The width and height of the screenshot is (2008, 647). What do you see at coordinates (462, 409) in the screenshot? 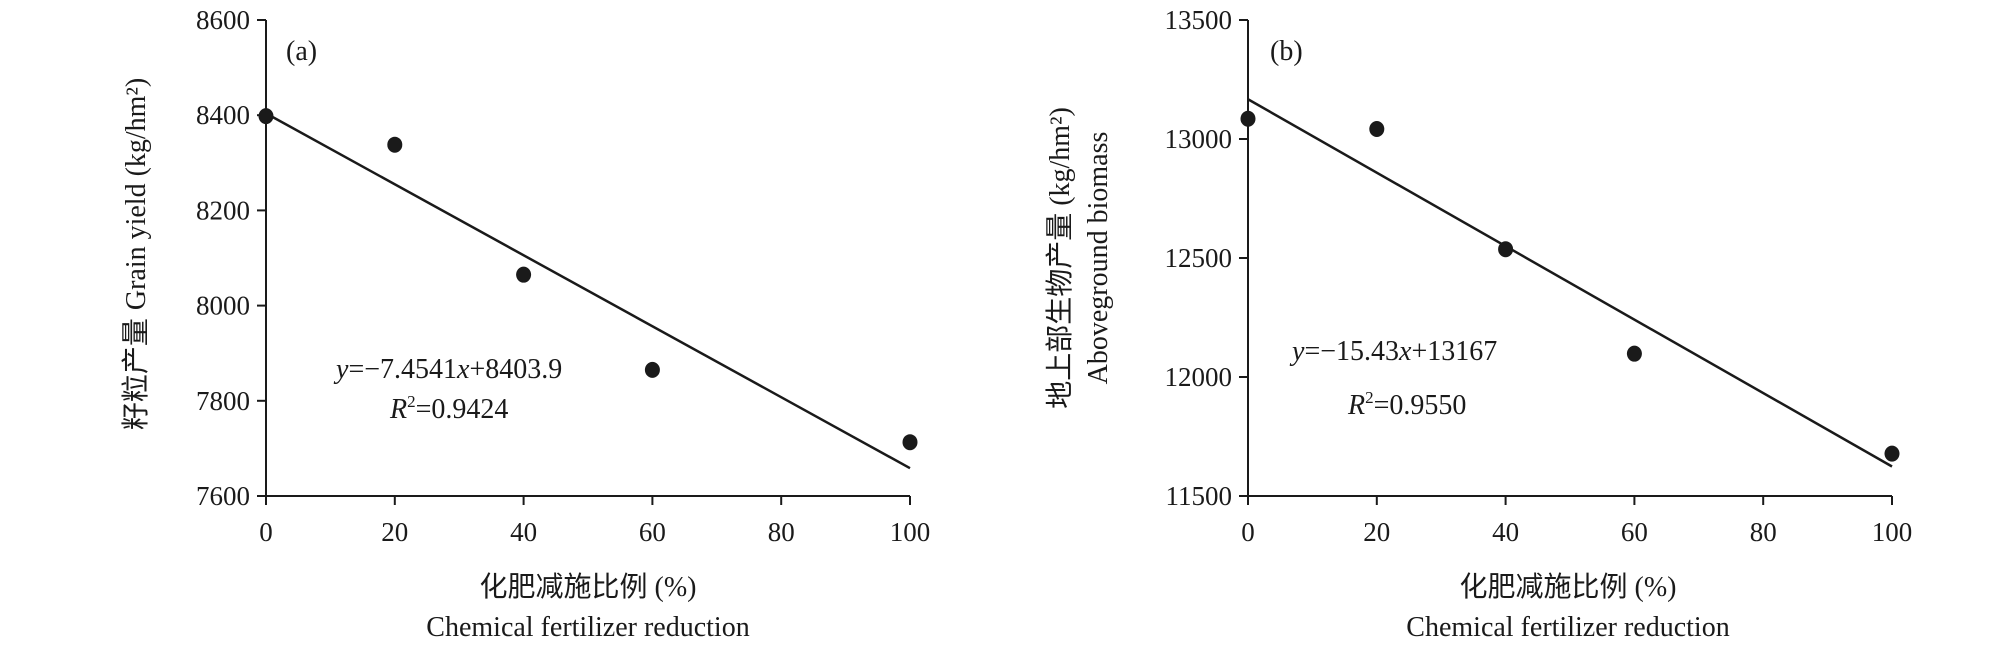
I see `panel-a-r2-value: =0.9424` at bounding box center [462, 409].